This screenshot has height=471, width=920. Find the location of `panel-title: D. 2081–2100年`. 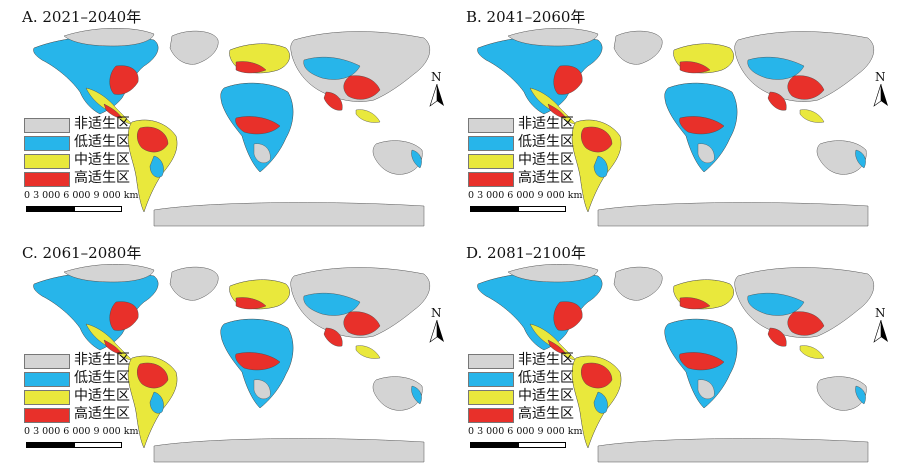

panel-title: D. 2081–2100年 is located at coordinates (526, 253).